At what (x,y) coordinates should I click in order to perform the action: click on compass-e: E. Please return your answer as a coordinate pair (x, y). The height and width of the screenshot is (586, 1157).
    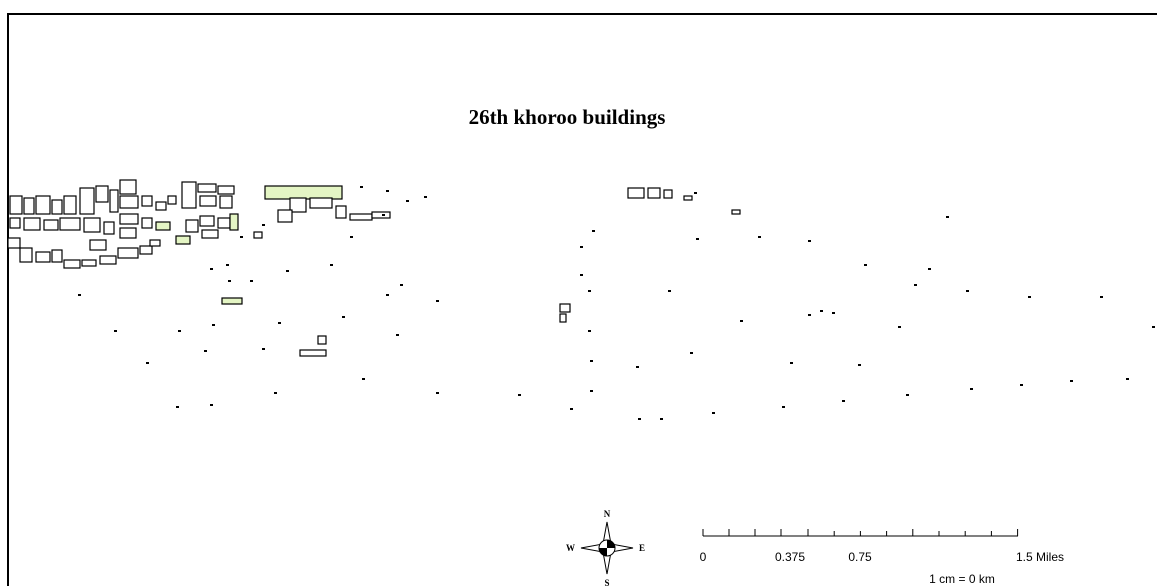
    Looking at the image, I should click on (642, 548).